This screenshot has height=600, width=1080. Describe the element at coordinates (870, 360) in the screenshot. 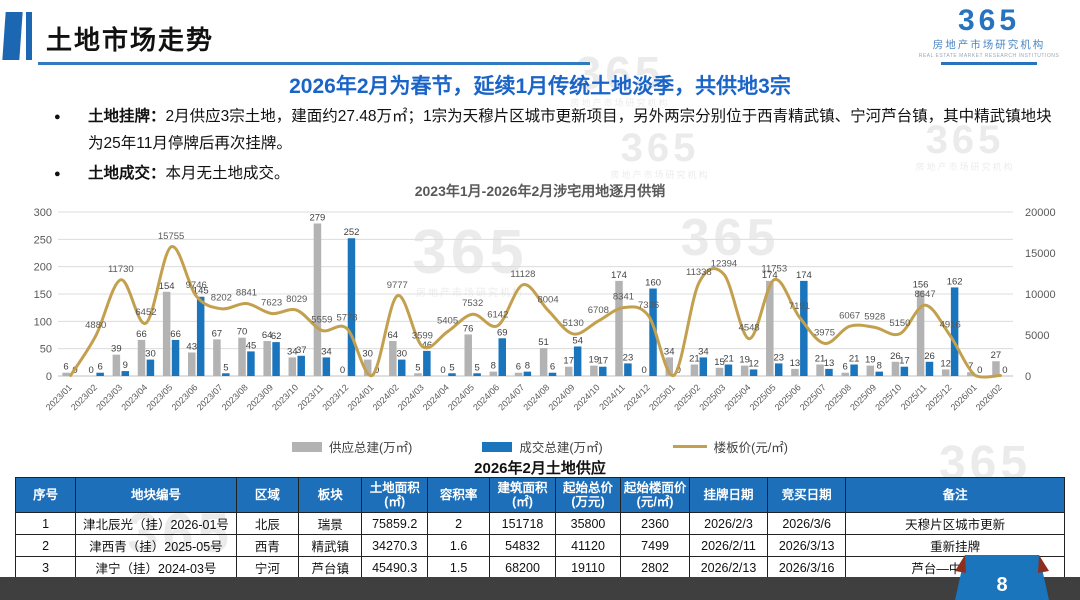

I see `supply-bar-label: 19` at that location.